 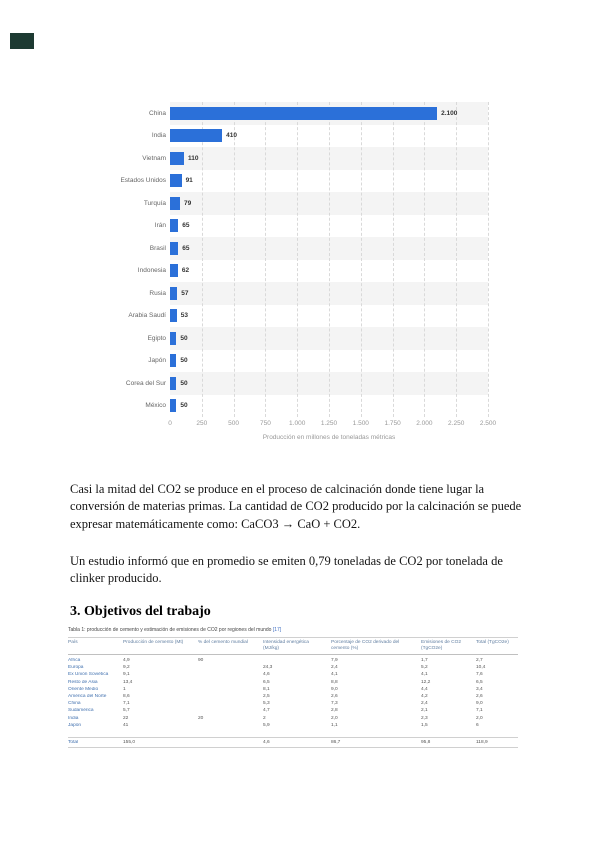 What do you see at coordinates (265, 423) in the screenshot?
I see `x-tick-label: 750` at bounding box center [265, 423].